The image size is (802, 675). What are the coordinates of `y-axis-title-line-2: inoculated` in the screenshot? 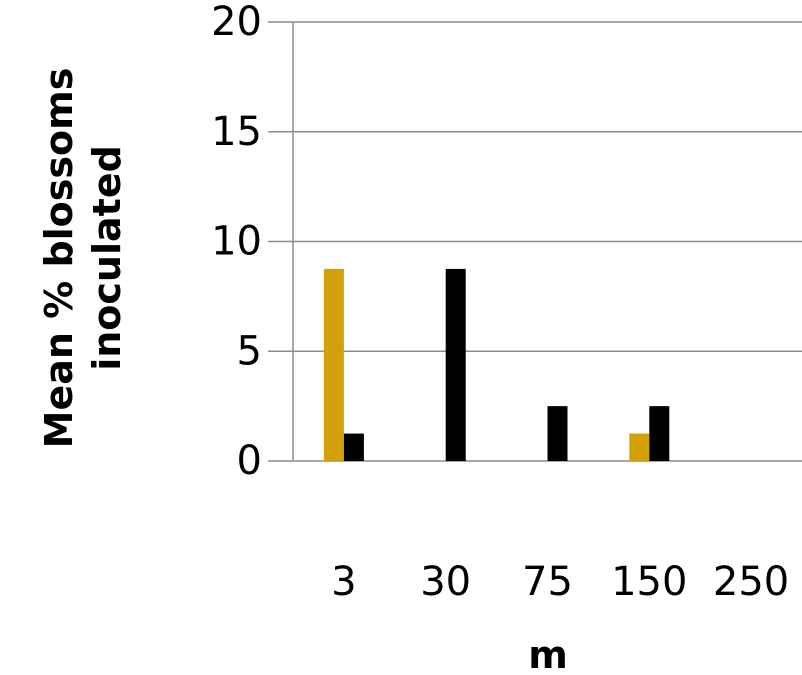 It's located at (107, 258).